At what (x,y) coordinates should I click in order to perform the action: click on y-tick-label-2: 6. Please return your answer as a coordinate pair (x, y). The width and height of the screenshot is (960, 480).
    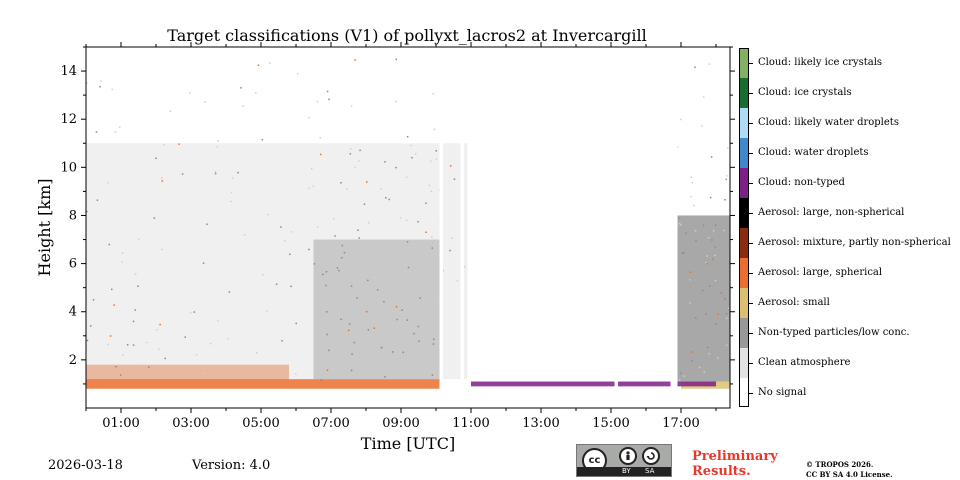
    Looking at the image, I should click on (73, 264).